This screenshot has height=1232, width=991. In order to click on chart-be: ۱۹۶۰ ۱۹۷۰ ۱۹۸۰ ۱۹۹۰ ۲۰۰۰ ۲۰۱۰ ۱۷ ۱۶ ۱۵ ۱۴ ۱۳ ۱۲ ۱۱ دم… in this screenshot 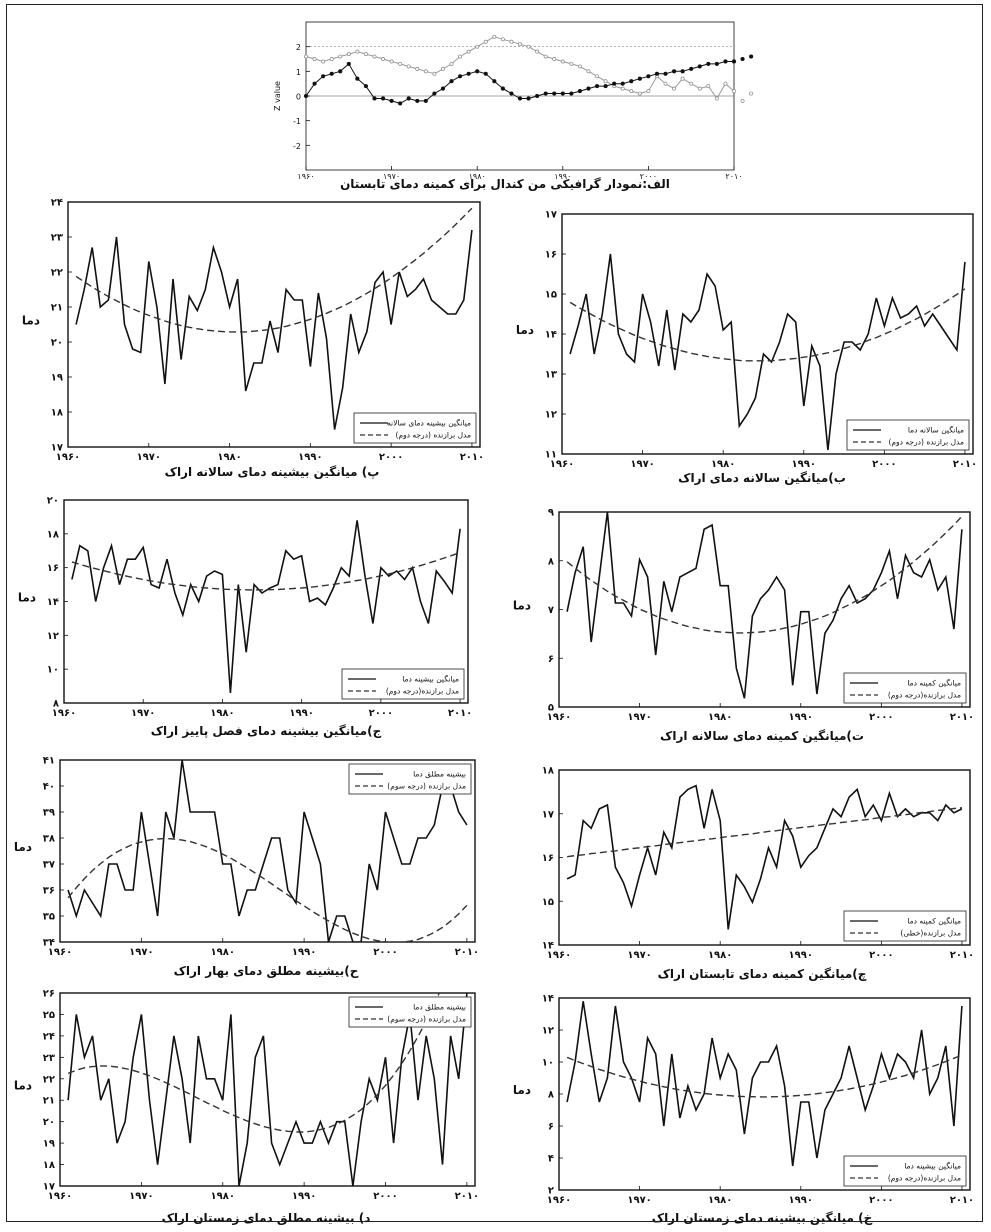, I will do `click(746, 348)`.